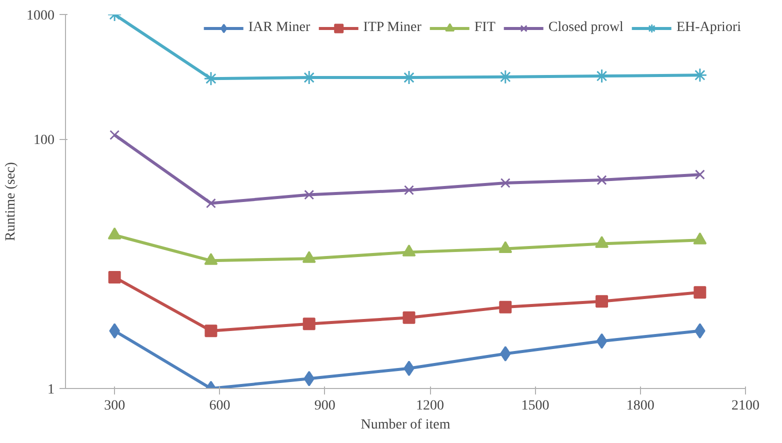  I want to click on legend-label: ITP Miner, so click(392, 28).